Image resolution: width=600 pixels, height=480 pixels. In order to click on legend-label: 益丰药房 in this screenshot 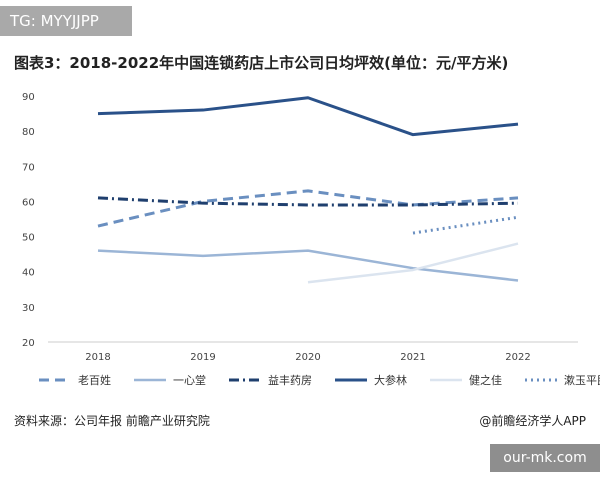, I will do `click(290, 380)`.